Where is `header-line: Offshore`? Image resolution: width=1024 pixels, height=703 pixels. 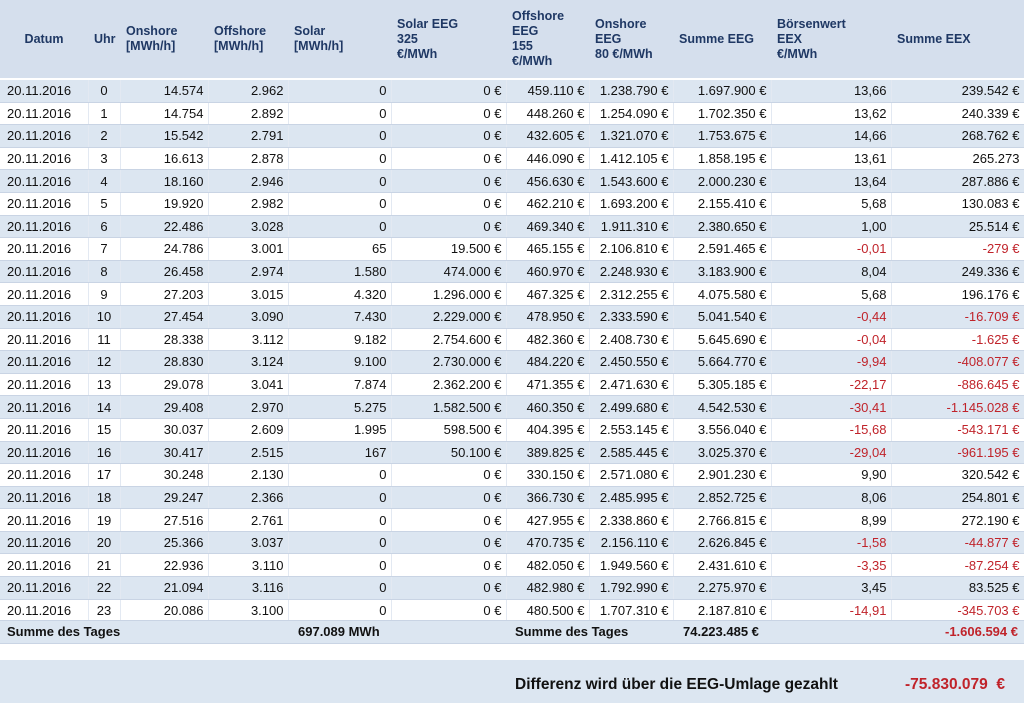
header-line: Offshore is located at coordinates (240, 31).